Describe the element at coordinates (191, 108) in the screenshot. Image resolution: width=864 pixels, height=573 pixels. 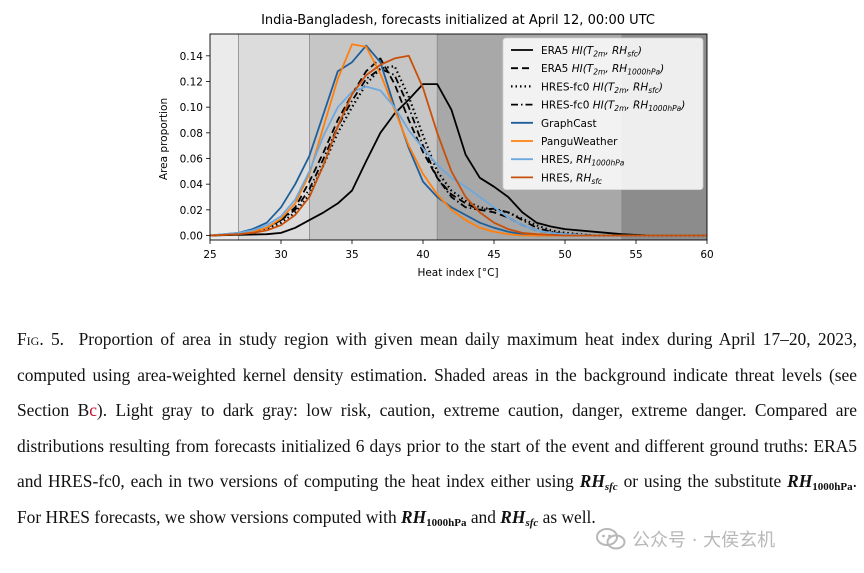
I see `y-tick-label: 0.10` at that location.